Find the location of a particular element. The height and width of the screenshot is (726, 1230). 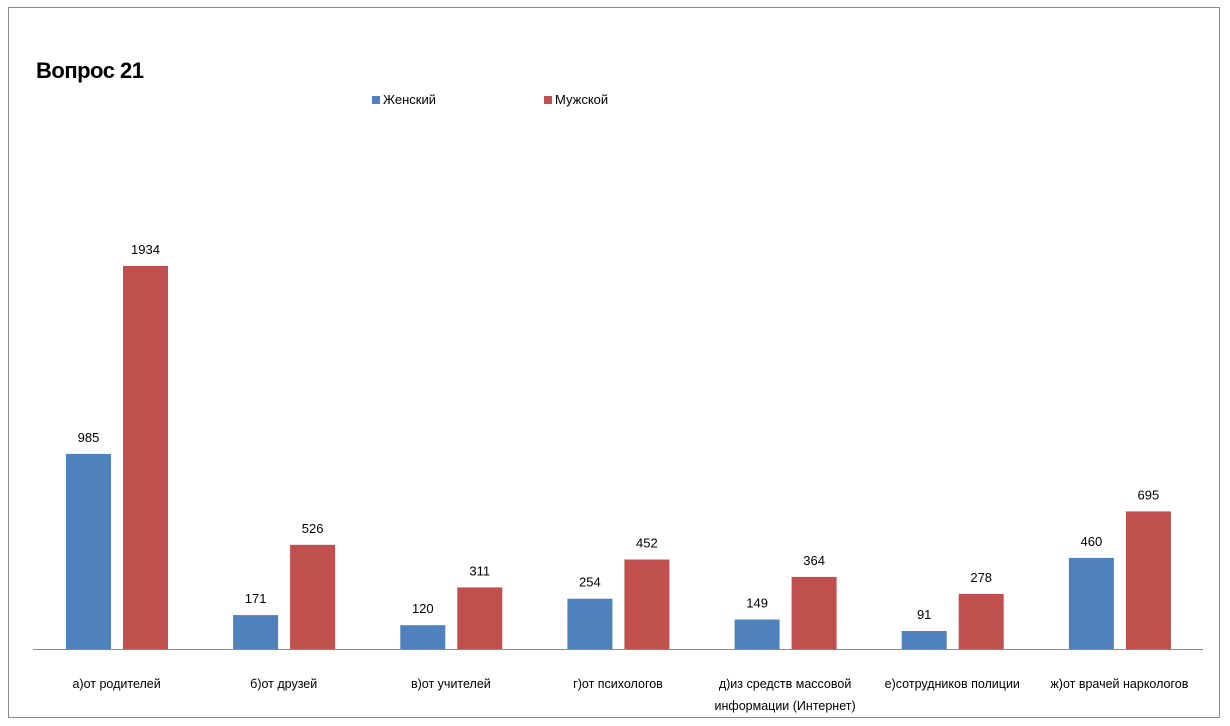

data-label-male-1: 526 is located at coordinates (313, 528).